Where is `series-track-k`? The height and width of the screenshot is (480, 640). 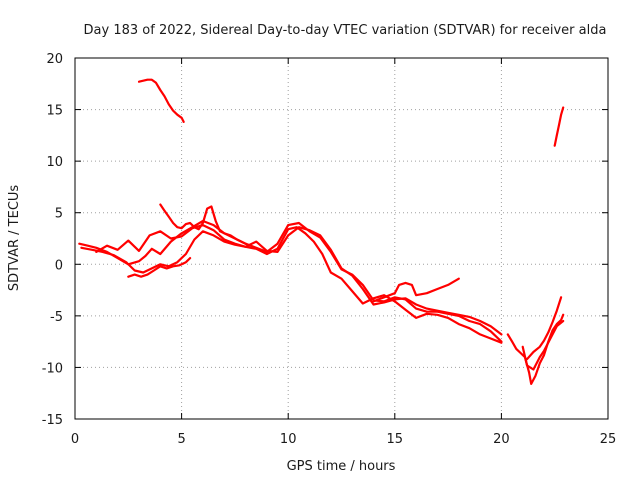
series-track-k is located at coordinates (543, 345).